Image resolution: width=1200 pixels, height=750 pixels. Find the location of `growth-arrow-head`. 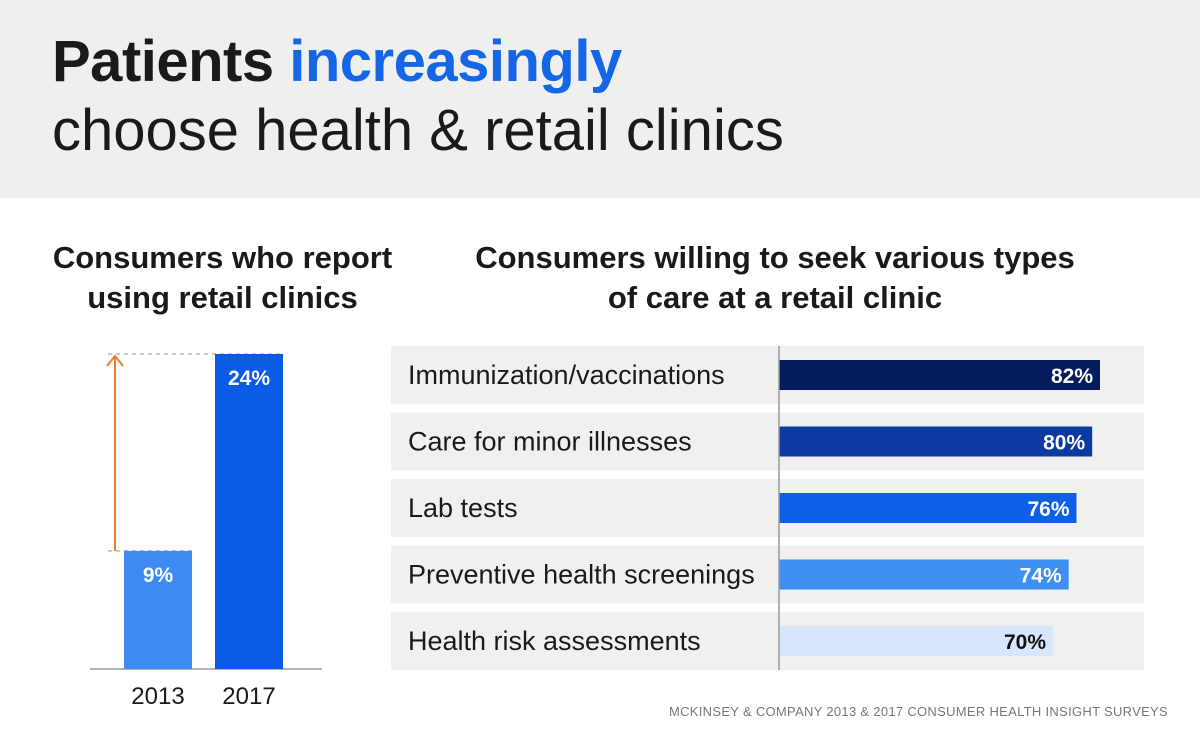

growth-arrow-head is located at coordinates (115, 360).